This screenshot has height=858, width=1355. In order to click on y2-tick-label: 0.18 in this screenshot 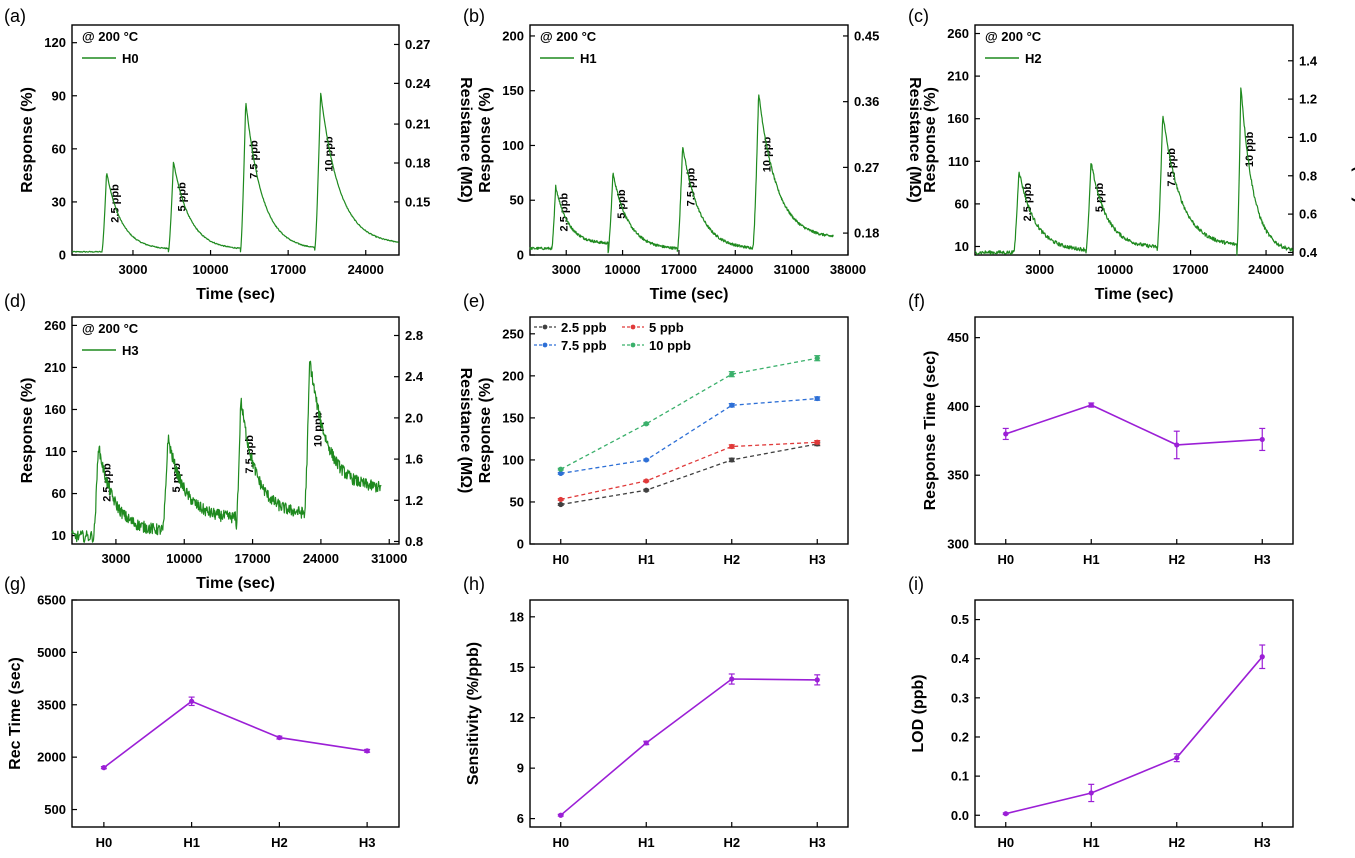, I will do `click(417, 163)`.